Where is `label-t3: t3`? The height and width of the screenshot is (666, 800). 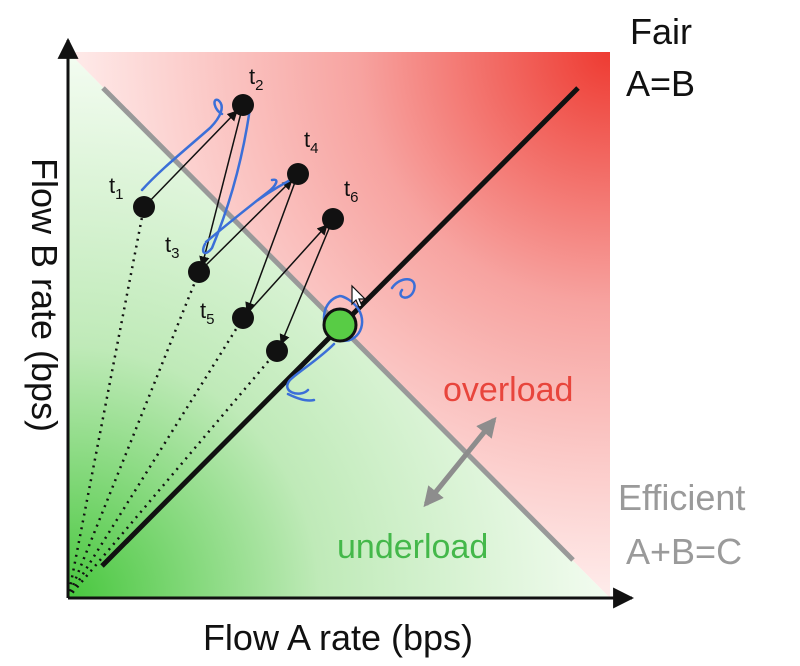 label-t3: t3 is located at coordinates (172, 247).